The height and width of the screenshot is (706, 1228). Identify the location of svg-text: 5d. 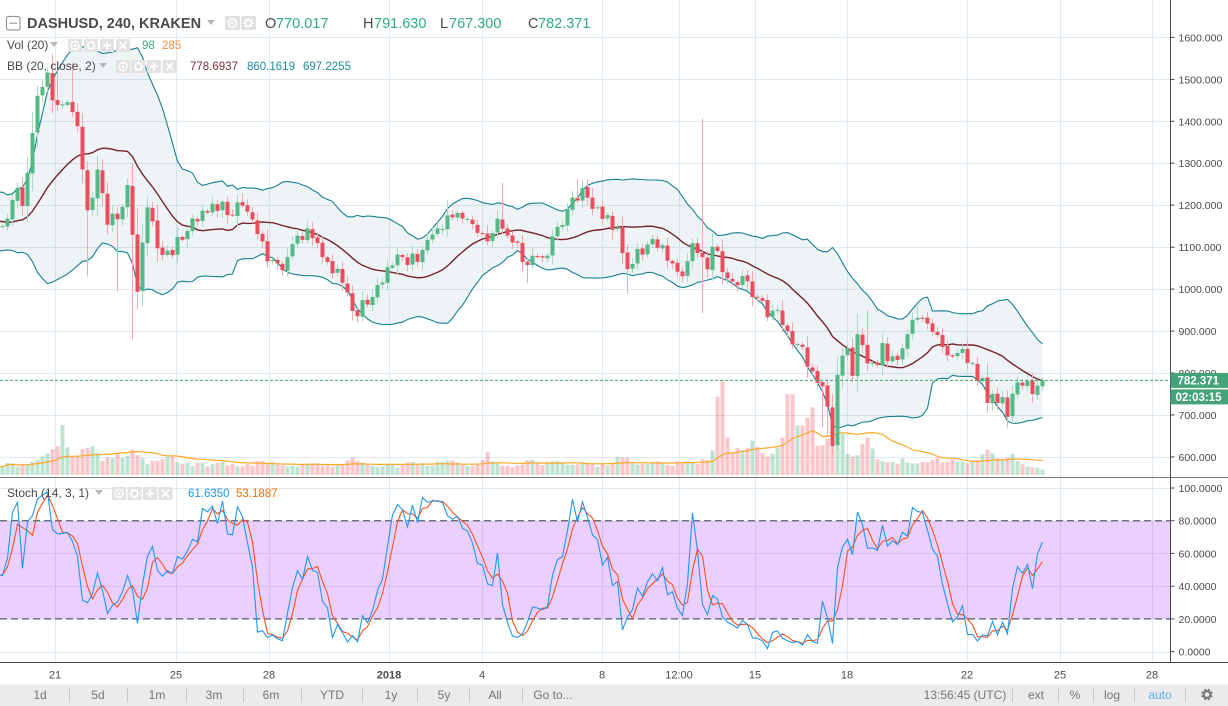
(97, 695).